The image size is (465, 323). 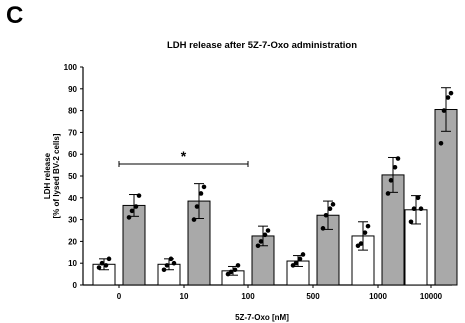 What do you see at coordinates (378, 296) in the screenshot?
I see `x-tick-label: 1000` at bounding box center [378, 296].